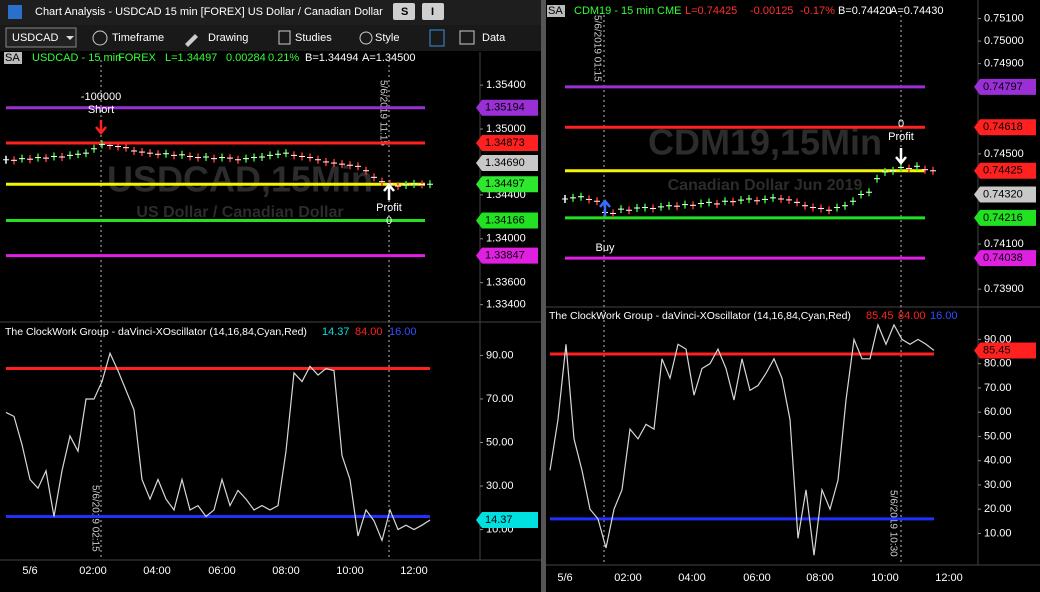 This screenshot has height=592, width=1040. Describe the element at coordinates (389, 221) in the screenshot. I see `trade-annotation: 0` at that location.